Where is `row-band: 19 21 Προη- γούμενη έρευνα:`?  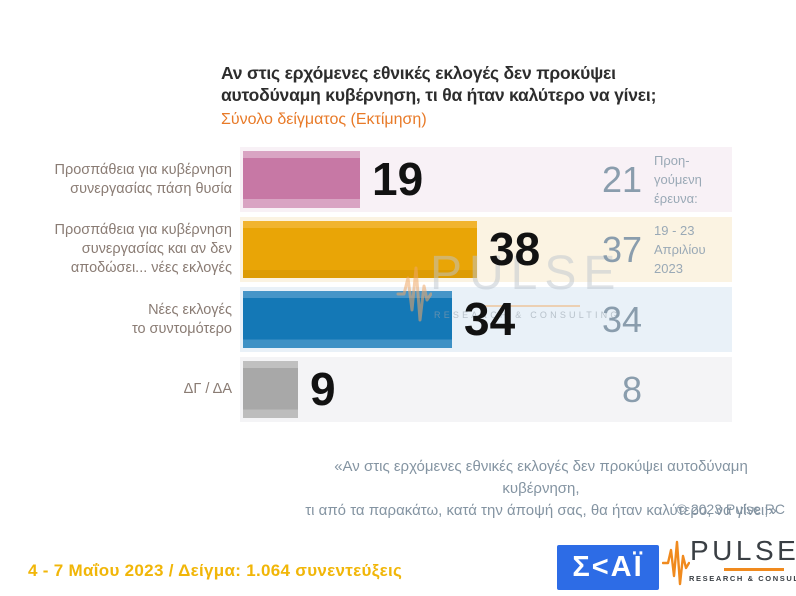
row-band: 19 21 Προη- γούμενη έρευνα: is located at coordinates (486, 179).